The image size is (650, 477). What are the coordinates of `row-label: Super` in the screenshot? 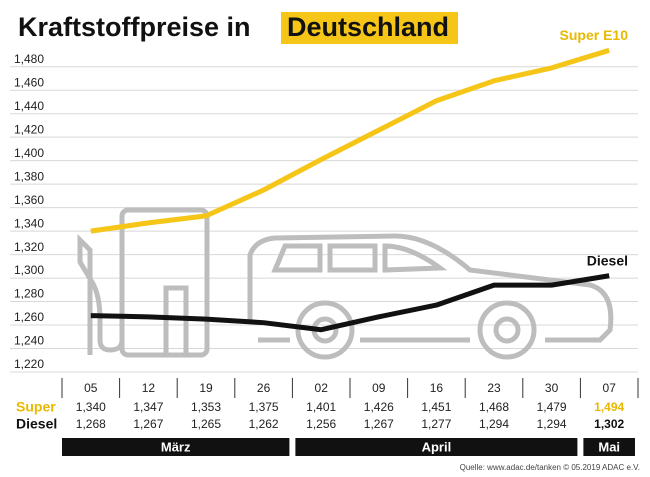 It's located at (36, 407).